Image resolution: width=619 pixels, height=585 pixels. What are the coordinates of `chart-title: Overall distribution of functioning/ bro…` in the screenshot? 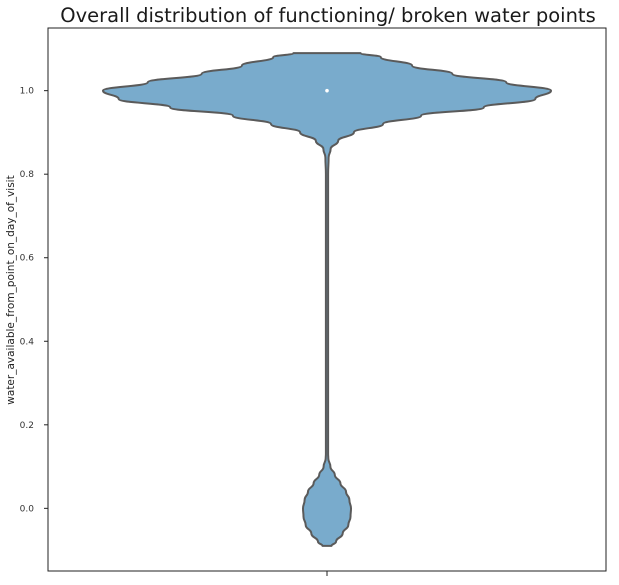 It's located at (327, 15).